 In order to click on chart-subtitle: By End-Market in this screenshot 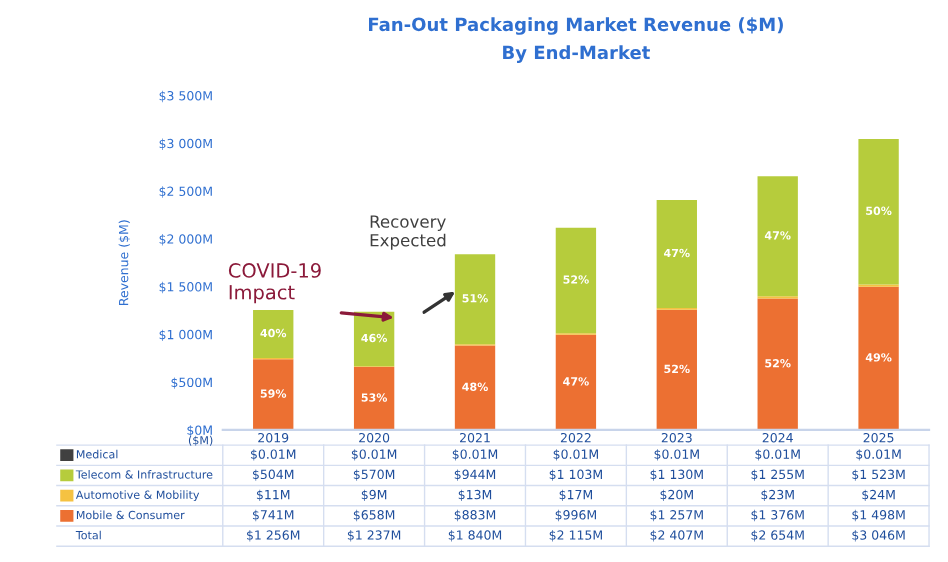, I will do `click(576, 54)`.